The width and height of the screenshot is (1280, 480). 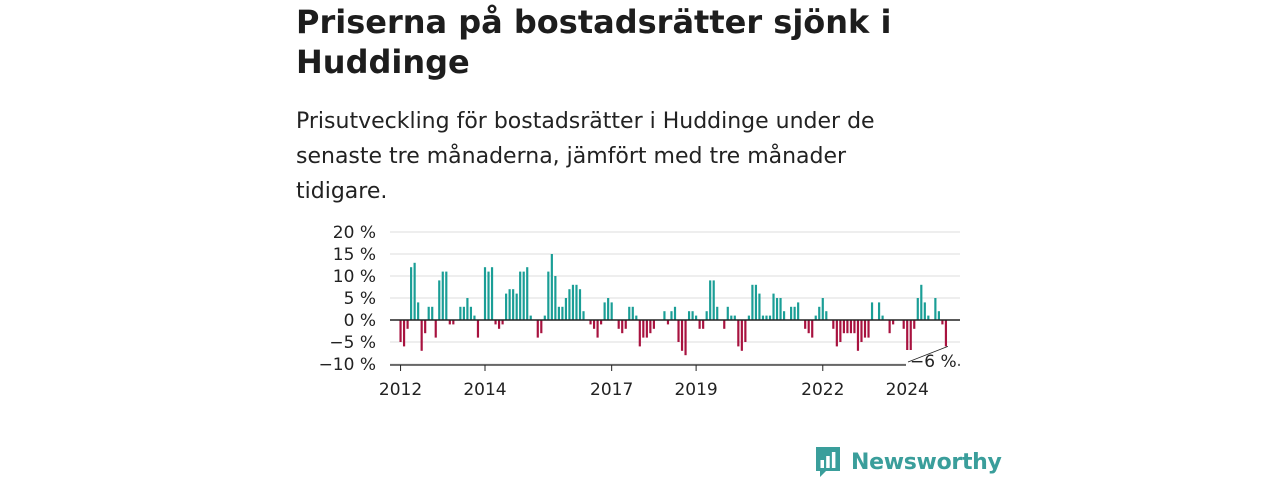 I want to click on x-tick-label: 2014, so click(x=484, y=390).